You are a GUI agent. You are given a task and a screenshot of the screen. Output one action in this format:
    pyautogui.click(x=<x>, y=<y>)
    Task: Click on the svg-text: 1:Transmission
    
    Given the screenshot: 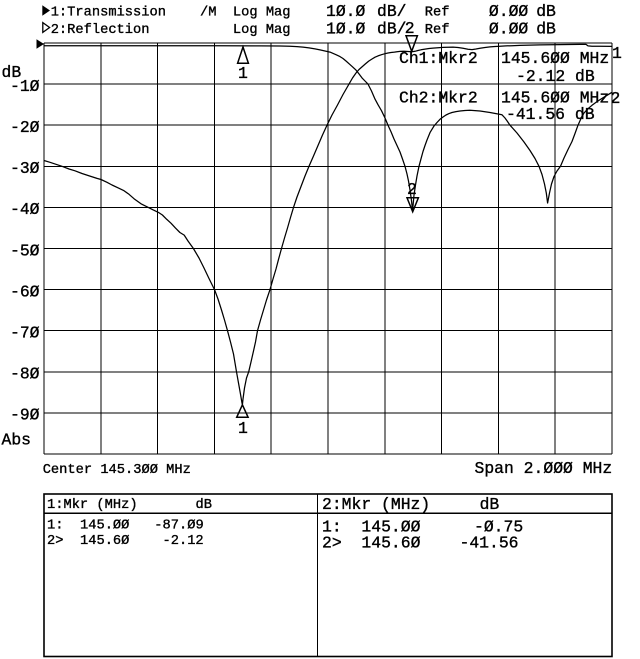 What is the action you would take?
    pyautogui.click(x=108, y=13)
    